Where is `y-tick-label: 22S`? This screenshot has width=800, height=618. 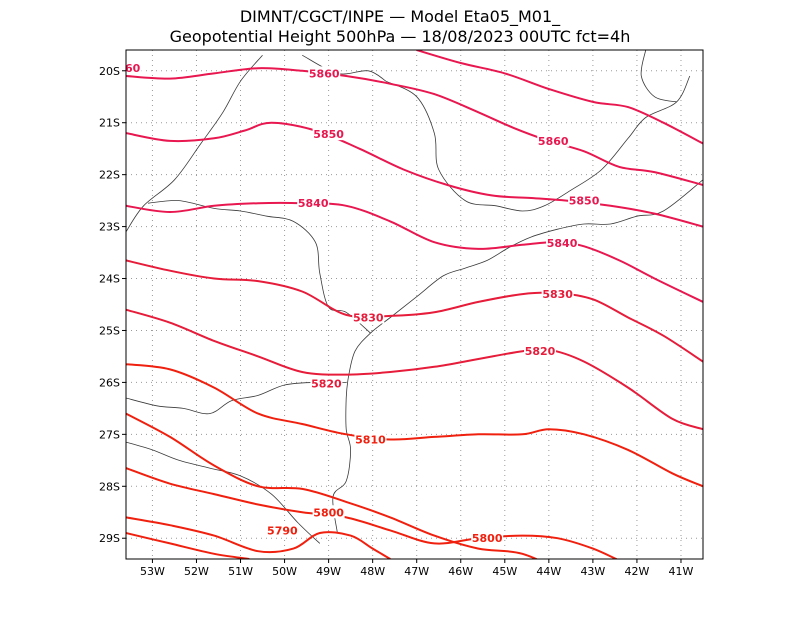 y-tick-label: 22S is located at coordinates (109, 175).